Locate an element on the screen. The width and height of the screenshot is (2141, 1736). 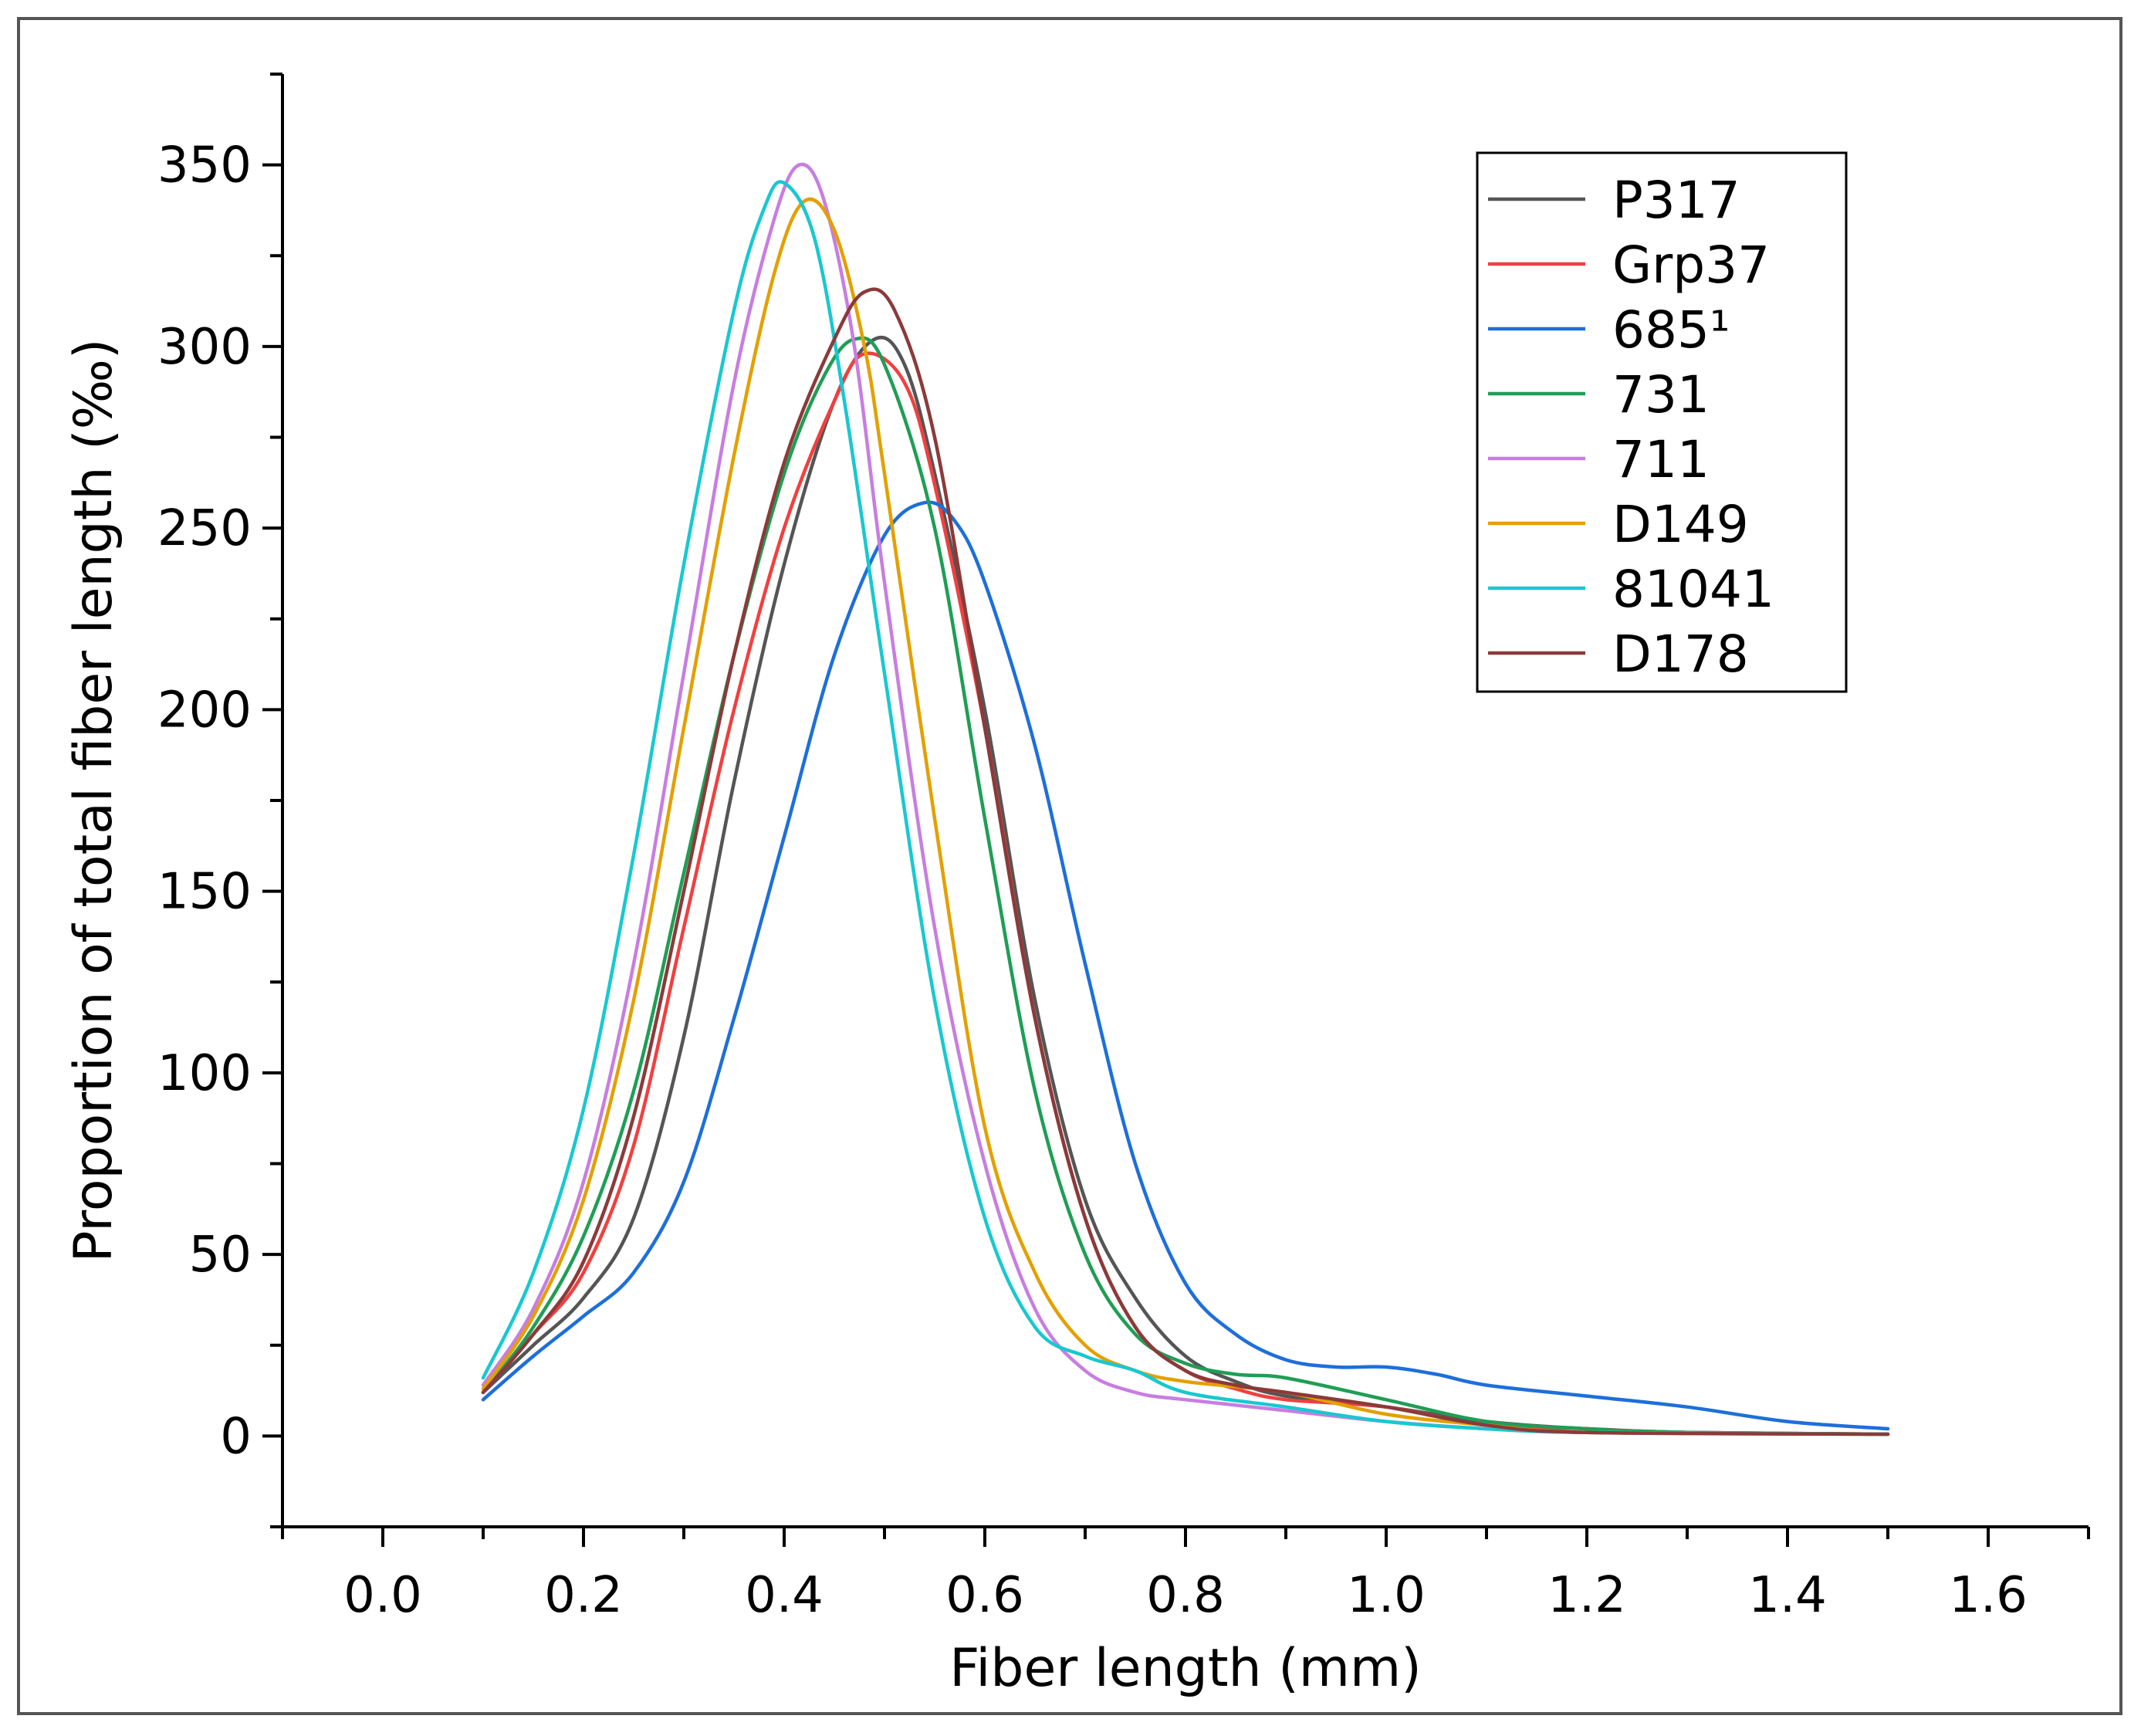
x-tick-label: 1.6 is located at coordinates (1989, 1596).